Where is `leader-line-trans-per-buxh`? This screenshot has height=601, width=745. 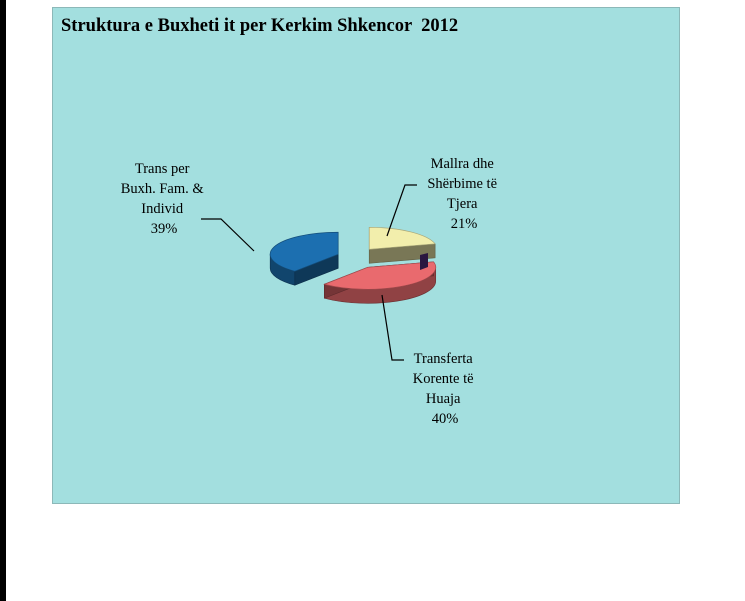
leader-line-trans-per-buxh is located at coordinates (228, 235).